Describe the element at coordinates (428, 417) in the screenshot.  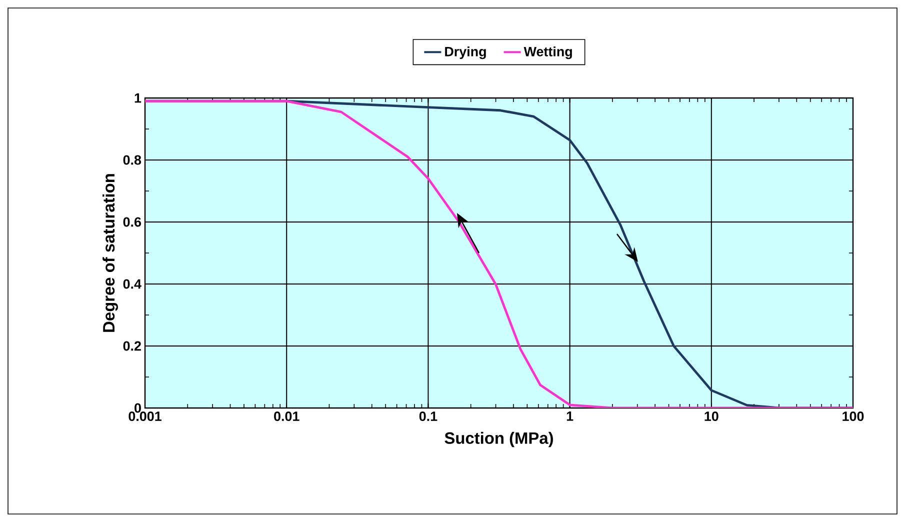
I see `x-tick-label: 0.1` at that location.